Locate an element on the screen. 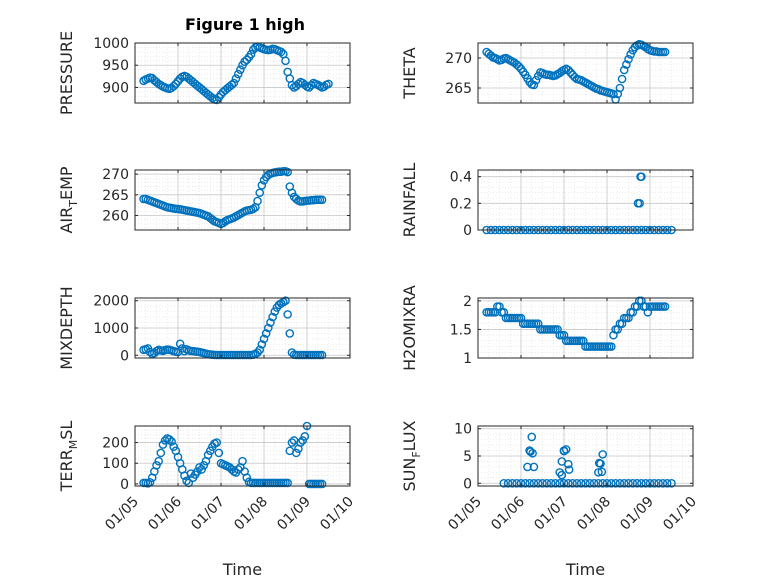  y-axis-label: MIXDEPTH is located at coordinates (66, 327).